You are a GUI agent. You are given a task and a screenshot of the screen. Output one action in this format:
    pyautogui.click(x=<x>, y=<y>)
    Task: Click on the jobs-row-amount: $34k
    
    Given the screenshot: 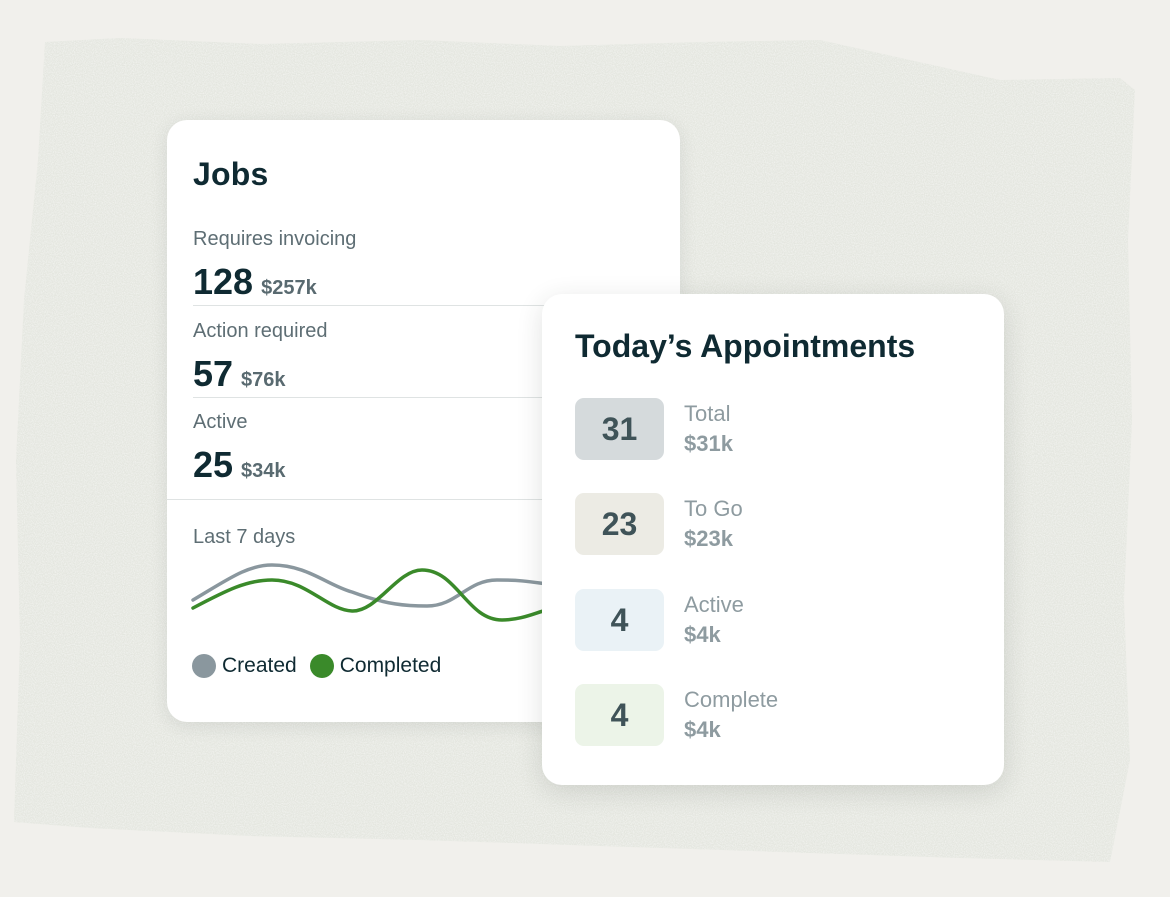 What is the action you would take?
    pyautogui.click(x=263, y=471)
    